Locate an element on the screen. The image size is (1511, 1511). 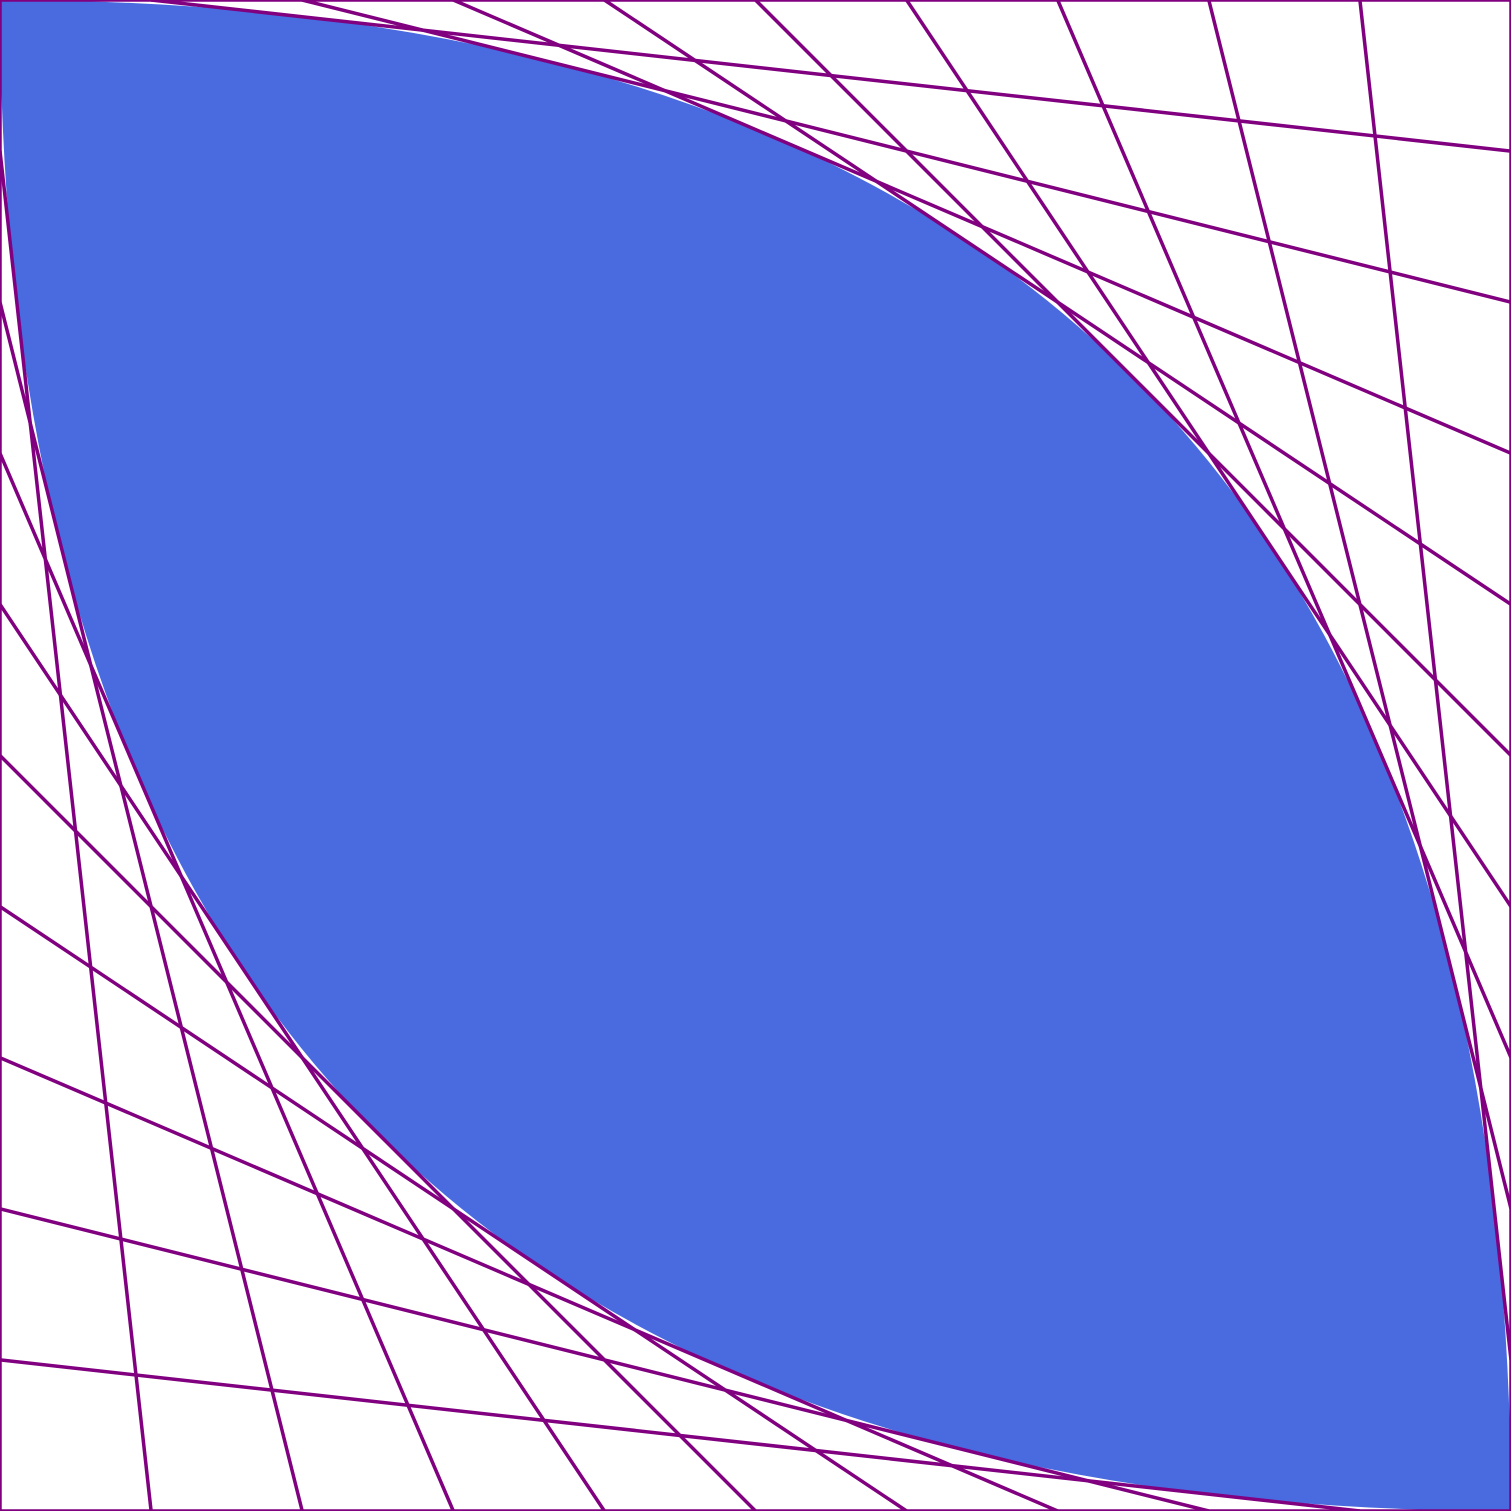
string-line-lower is located at coordinates (680, 1434).